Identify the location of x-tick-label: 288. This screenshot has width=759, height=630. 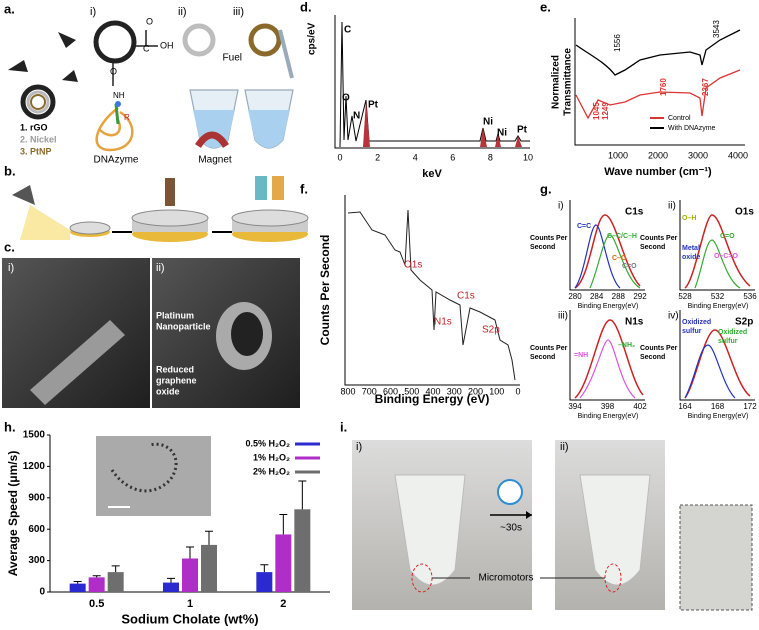
(619, 296).